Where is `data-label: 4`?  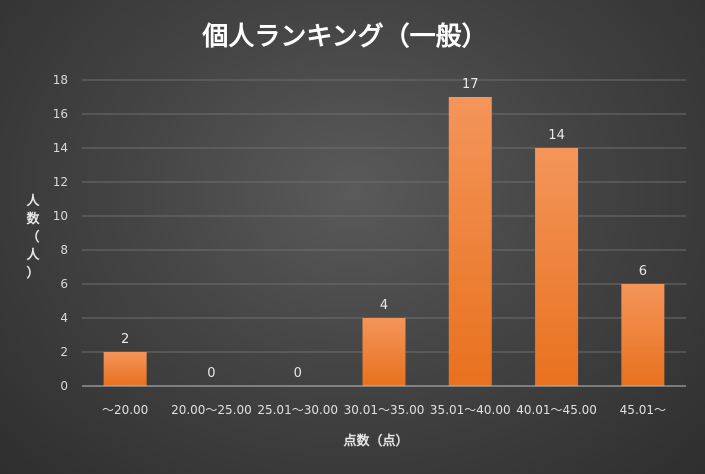
data-label: 4 is located at coordinates (384, 305).